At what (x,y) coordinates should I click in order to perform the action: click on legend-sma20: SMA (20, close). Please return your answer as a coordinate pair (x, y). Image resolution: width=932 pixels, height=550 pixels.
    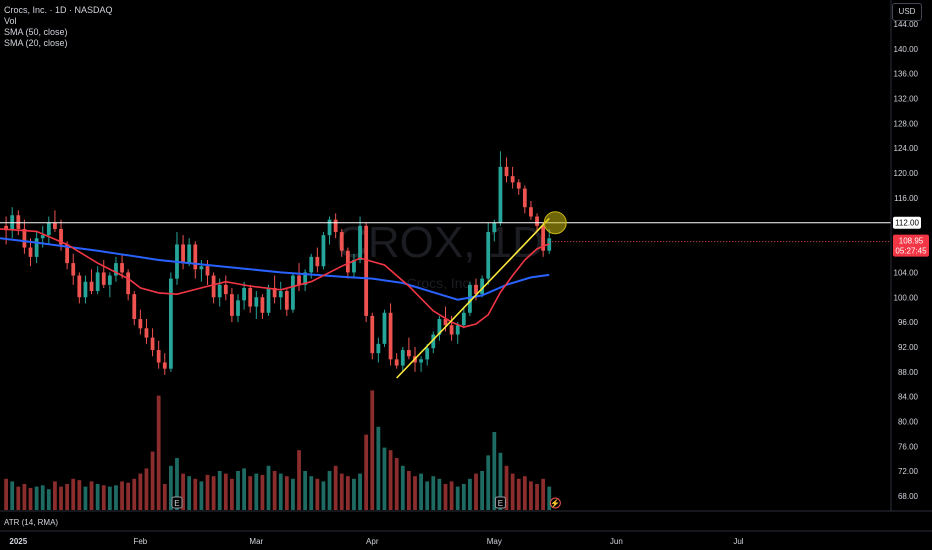
    Looking at the image, I should click on (36, 43).